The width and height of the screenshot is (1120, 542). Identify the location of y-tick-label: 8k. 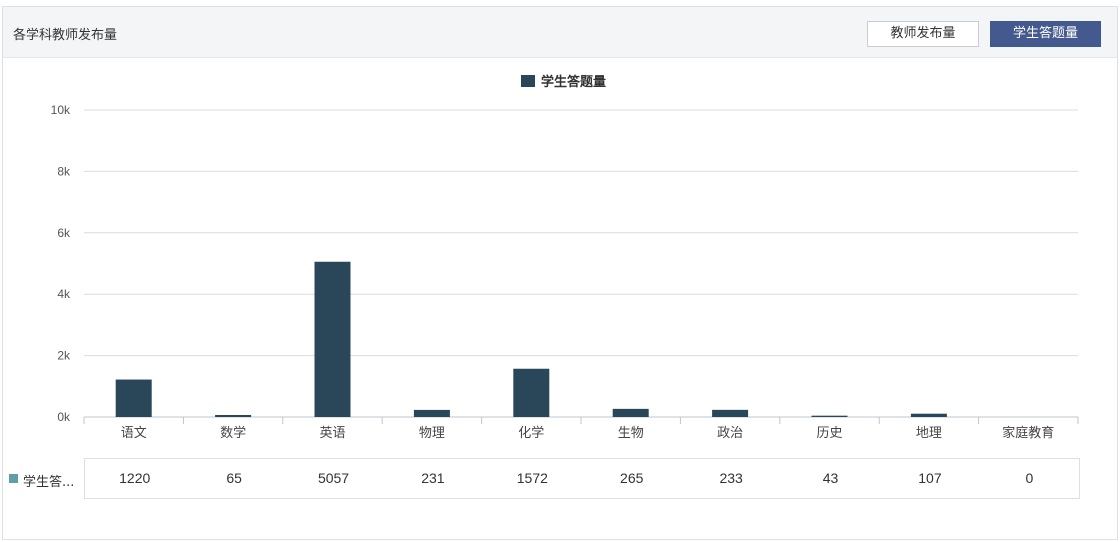
(64, 171).